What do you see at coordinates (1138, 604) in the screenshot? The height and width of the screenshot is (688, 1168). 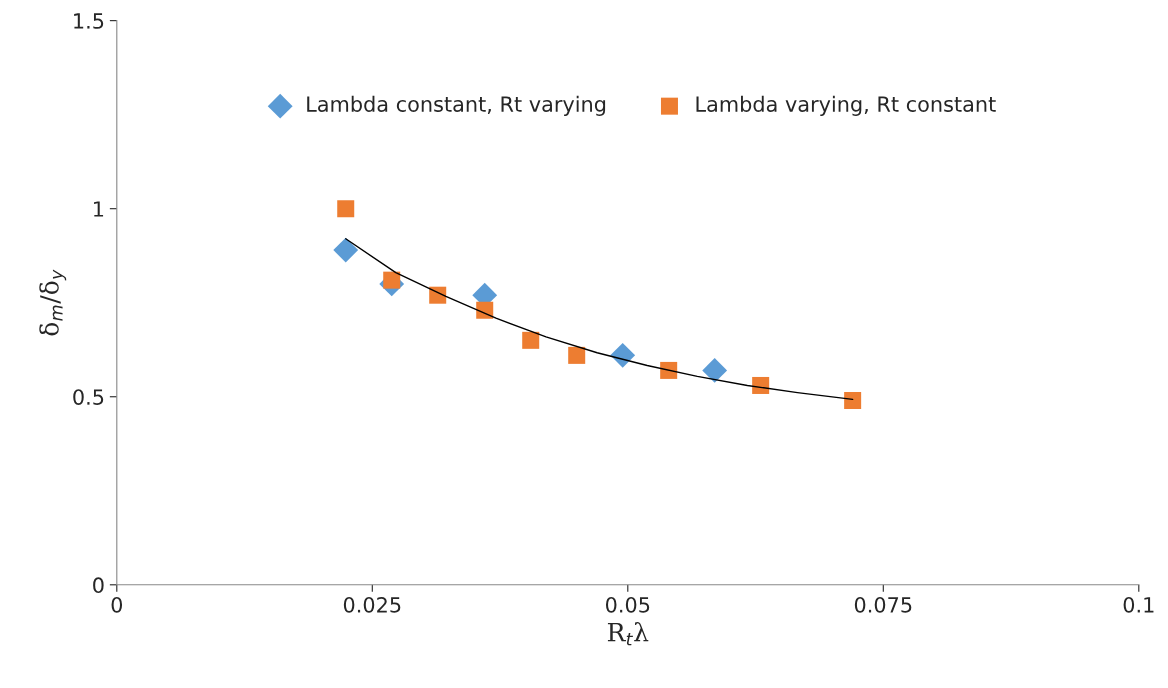 I see `x-tick-label: 0.1` at bounding box center [1138, 604].